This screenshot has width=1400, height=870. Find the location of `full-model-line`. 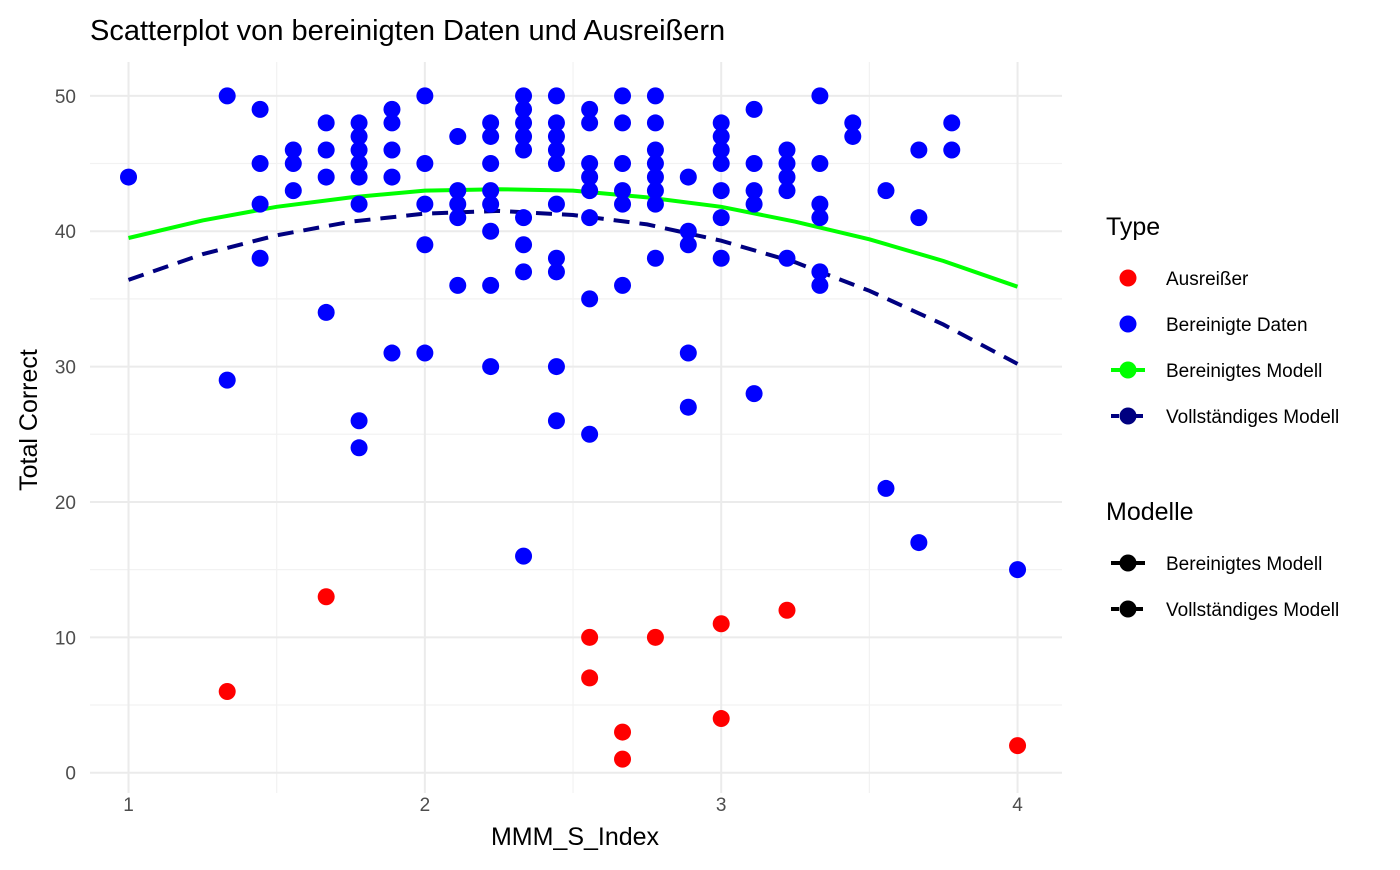

full-model-line is located at coordinates (573, 287).